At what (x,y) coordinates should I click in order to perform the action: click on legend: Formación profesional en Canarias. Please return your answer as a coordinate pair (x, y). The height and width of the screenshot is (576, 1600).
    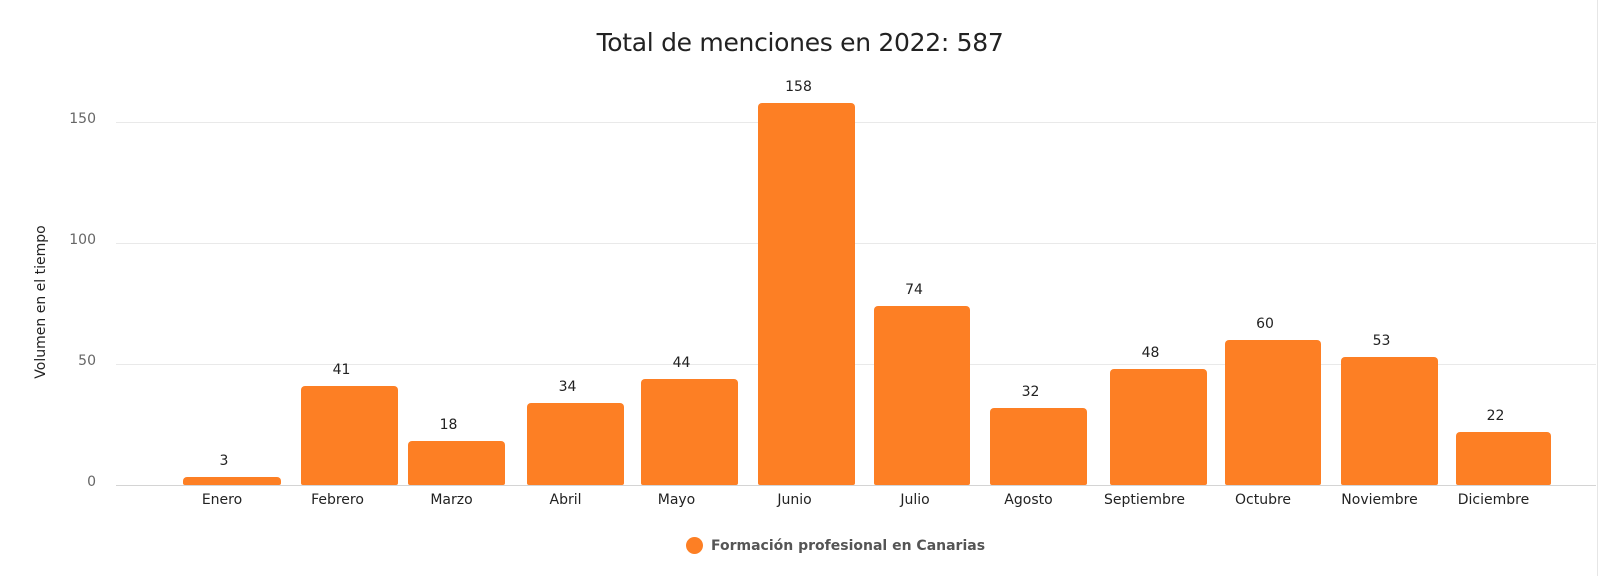
    Looking at the image, I should click on (835, 545).